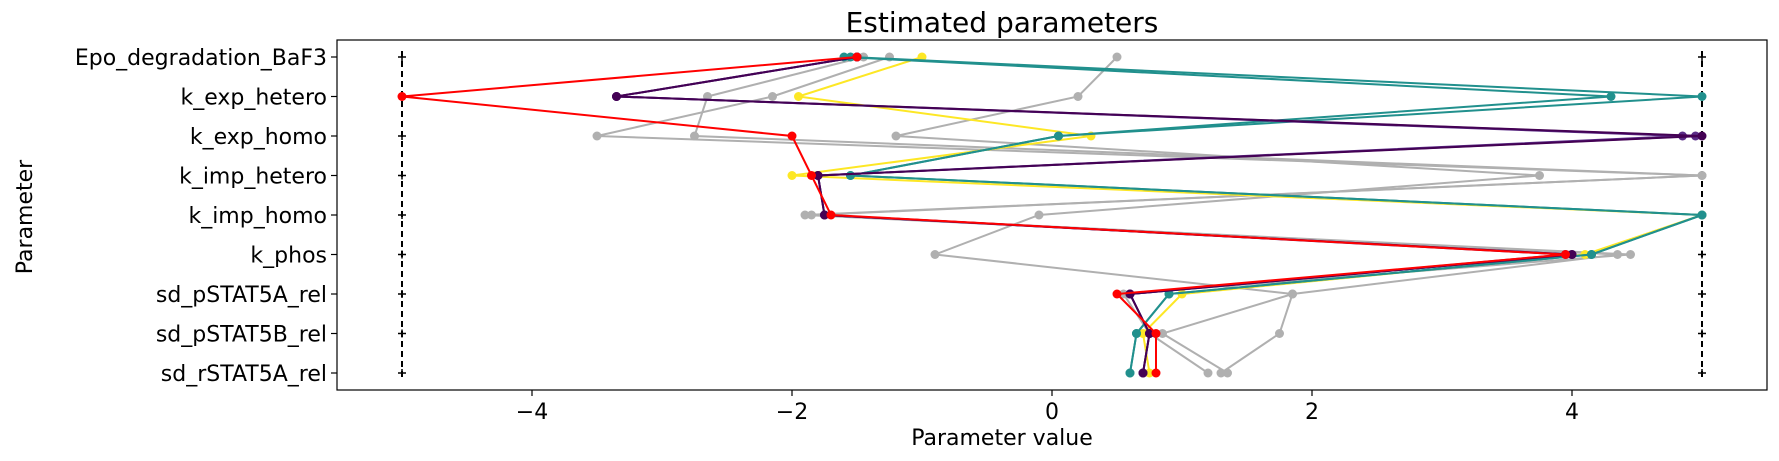 This screenshot has height=461, width=1779. What do you see at coordinates (792, 412) in the screenshot?
I see `x-tick-label: −2` at bounding box center [792, 412].